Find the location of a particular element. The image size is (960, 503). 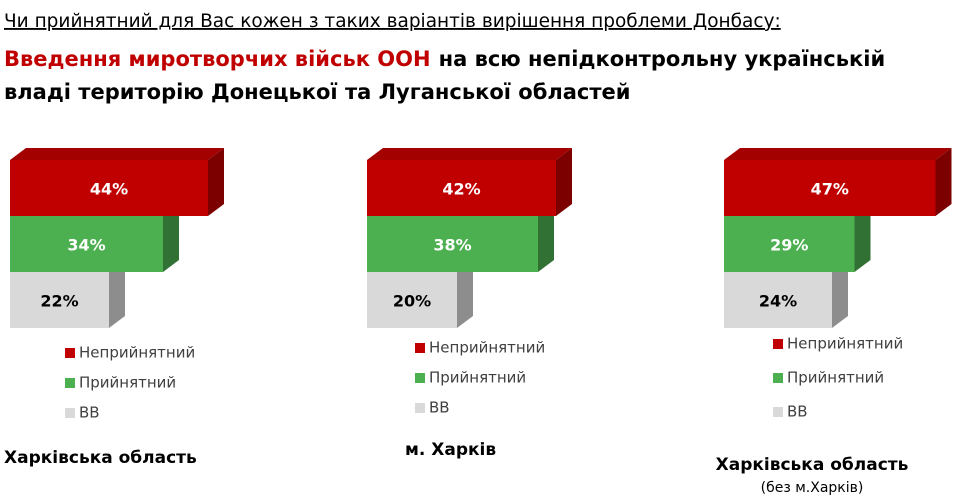

value-label: 20% is located at coordinates (412, 301).